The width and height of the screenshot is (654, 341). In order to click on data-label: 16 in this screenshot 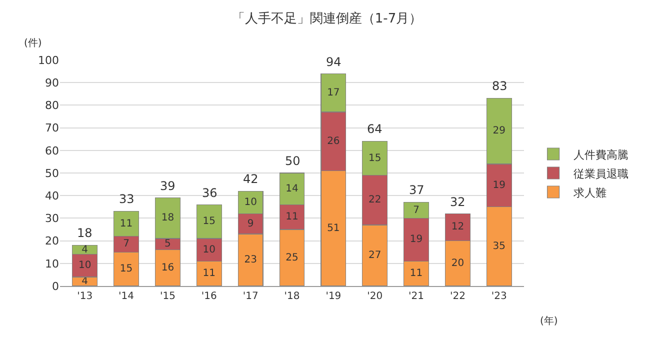, I will do `click(167, 268)`.